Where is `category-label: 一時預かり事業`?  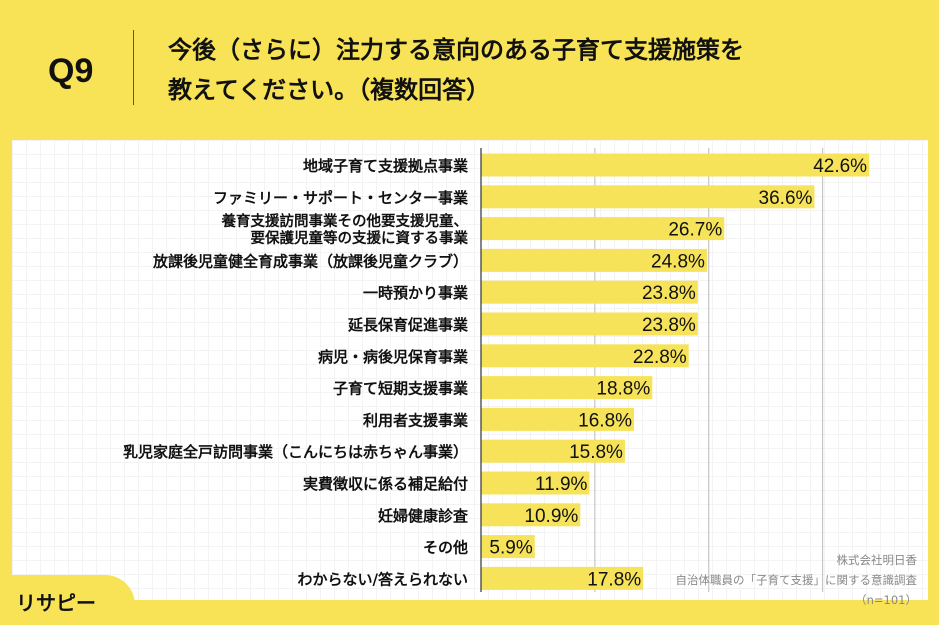
category-label: 一時預かり事業 is located at coordinates (416, 293).